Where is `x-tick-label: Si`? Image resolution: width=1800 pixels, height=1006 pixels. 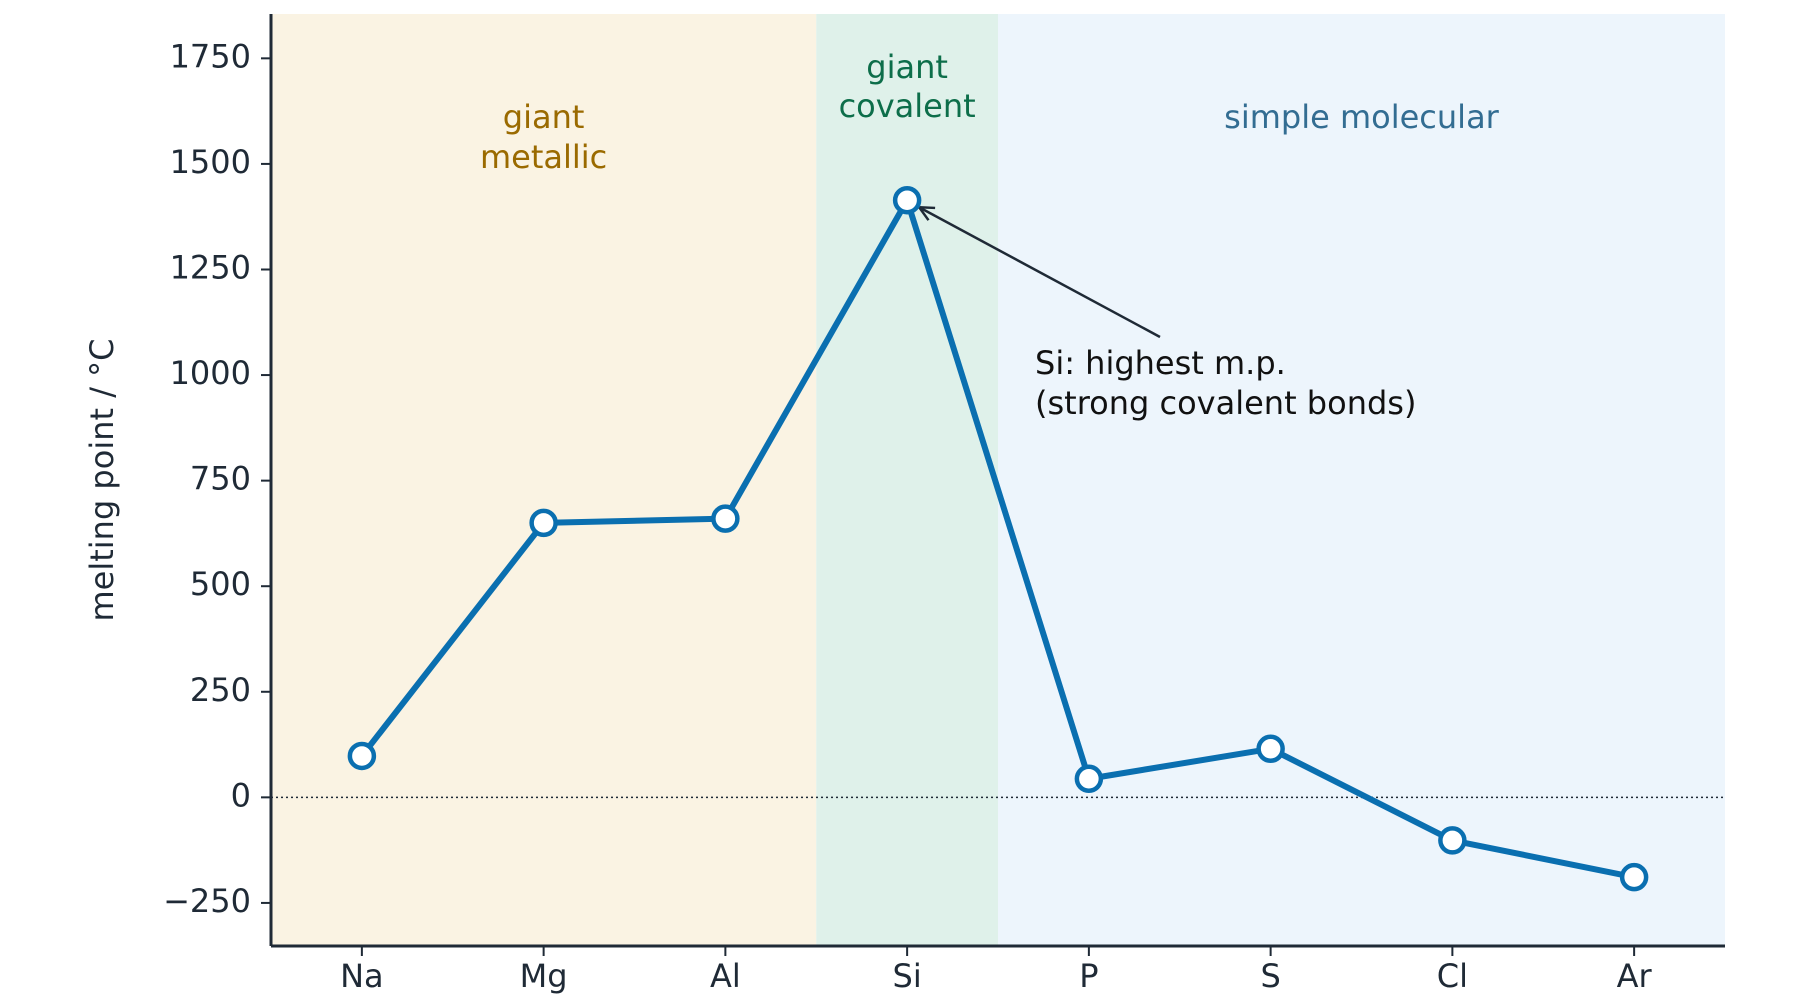 x-tick-label: Si is located at coordinates (907, 976).